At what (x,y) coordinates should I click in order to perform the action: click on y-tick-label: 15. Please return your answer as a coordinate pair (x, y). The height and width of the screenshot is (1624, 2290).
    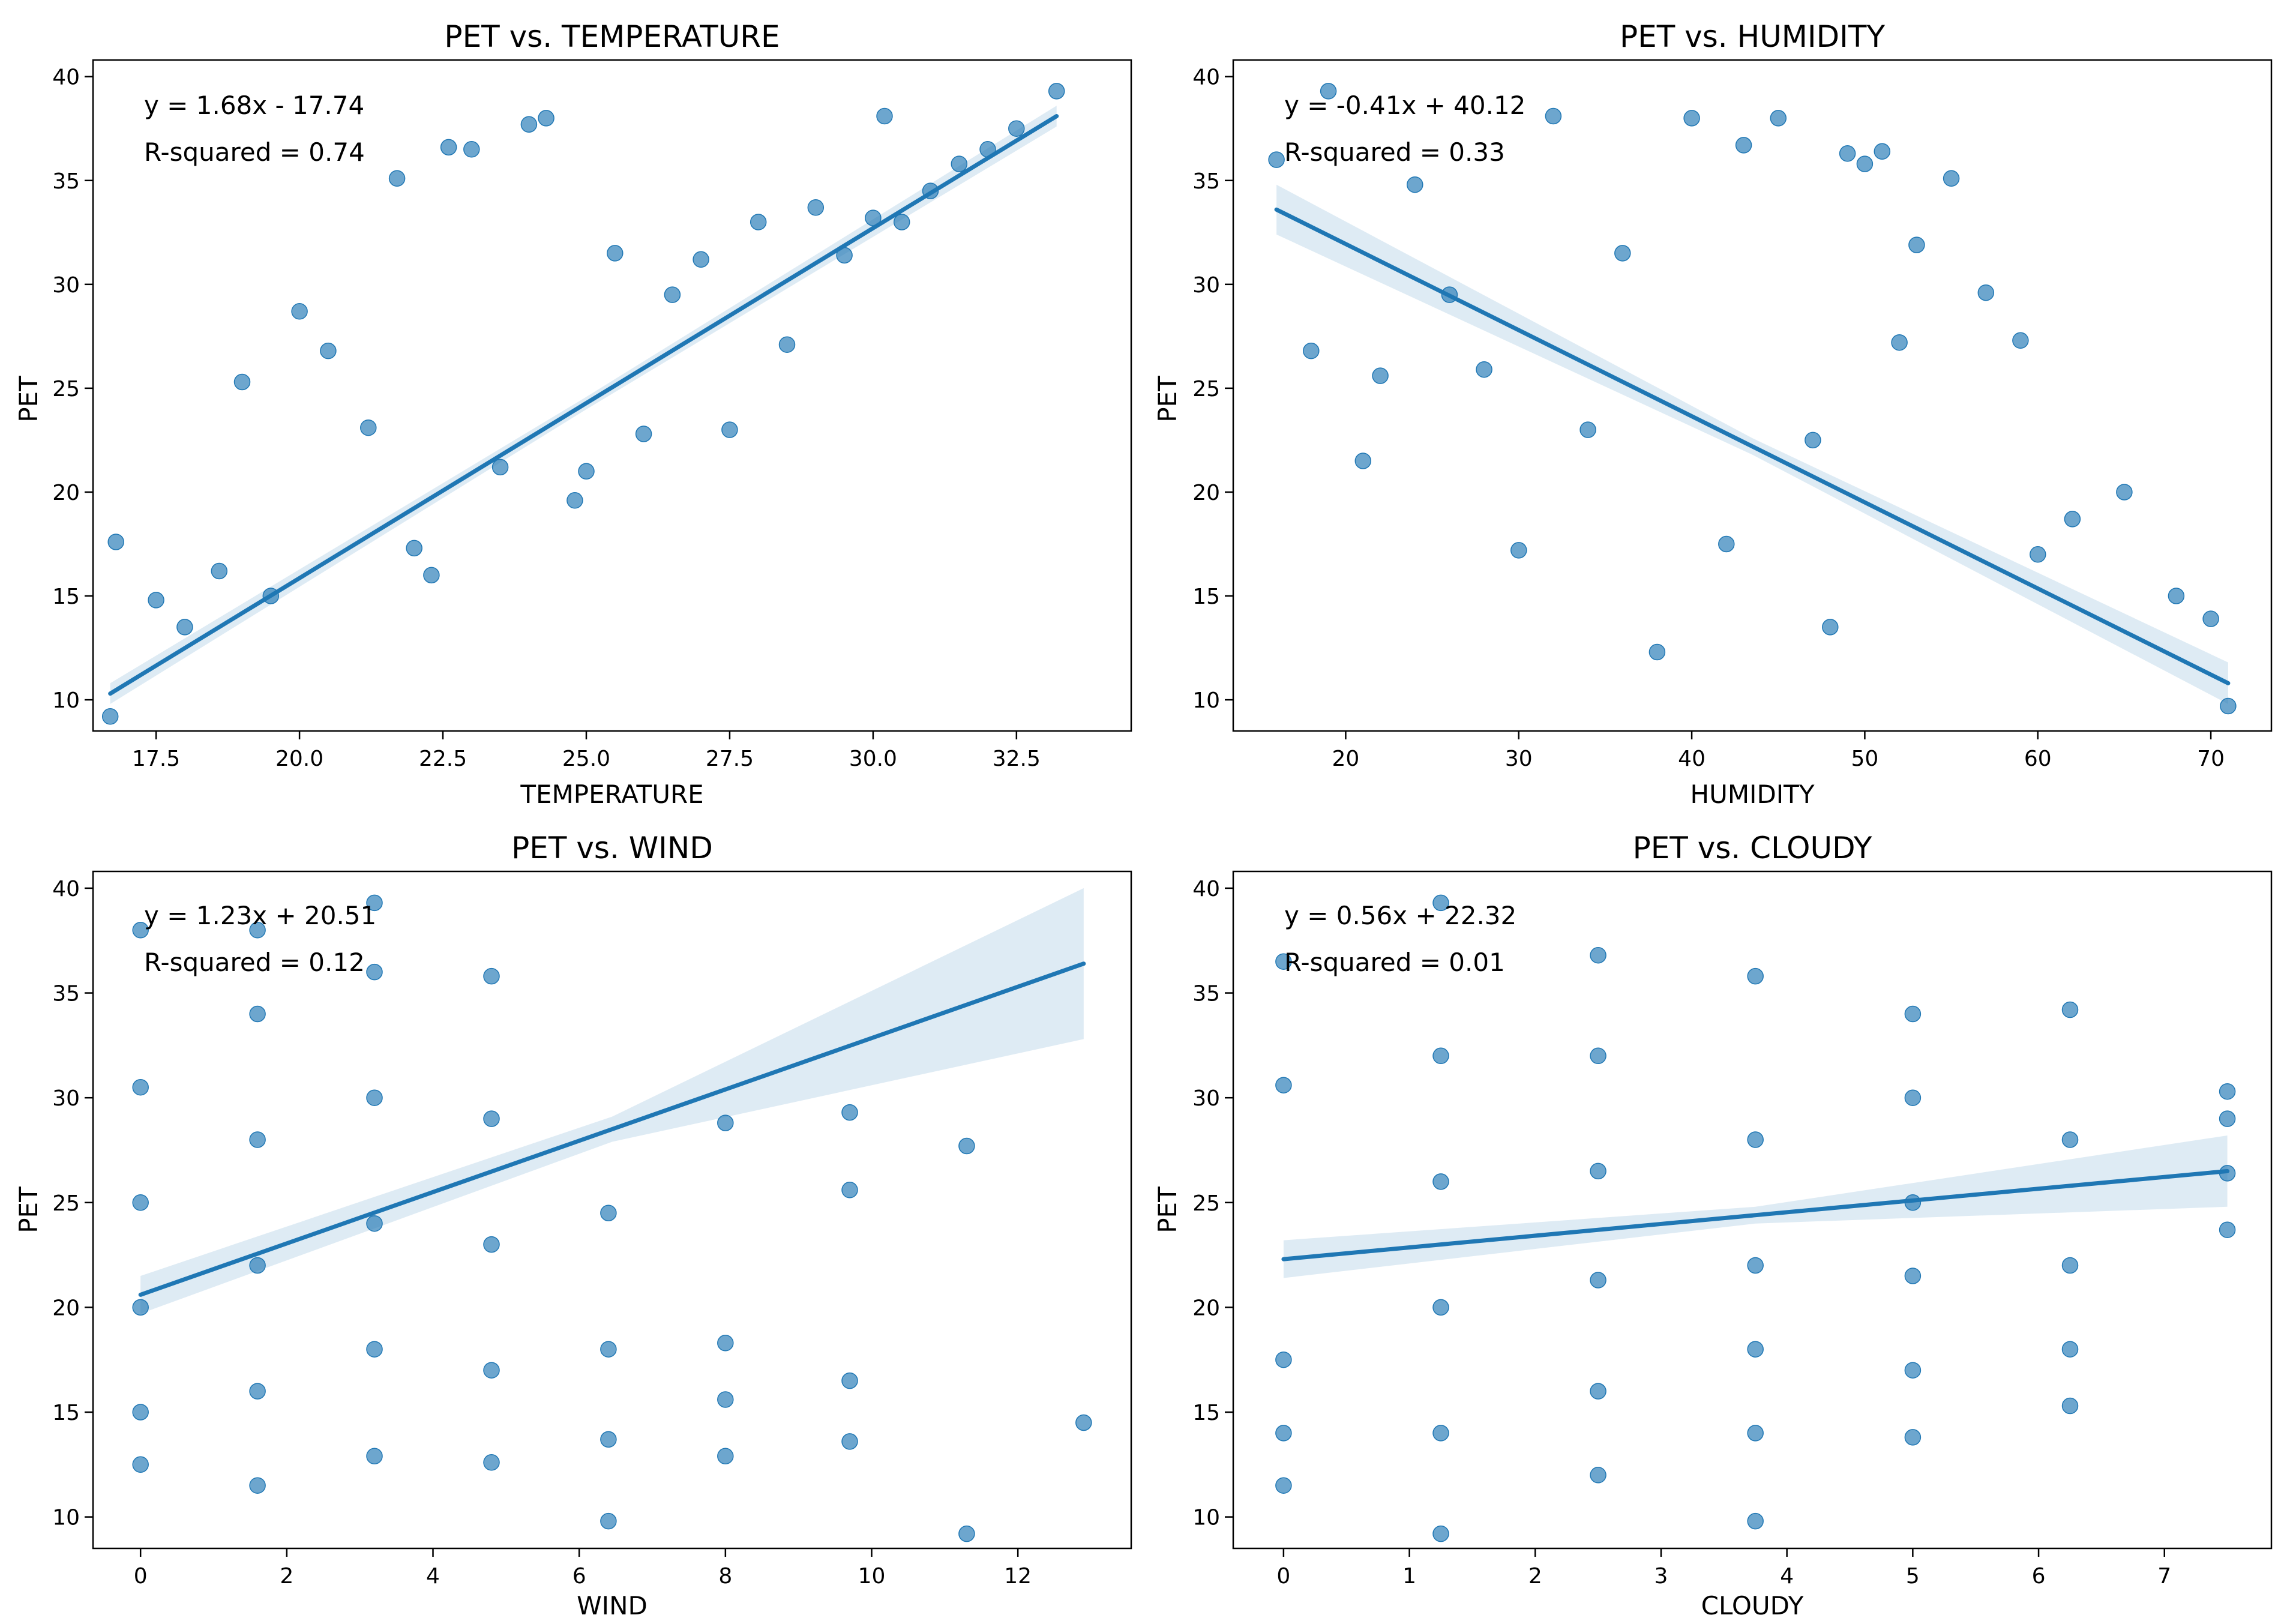
    Looking at the image, I should click on (1206, 597).